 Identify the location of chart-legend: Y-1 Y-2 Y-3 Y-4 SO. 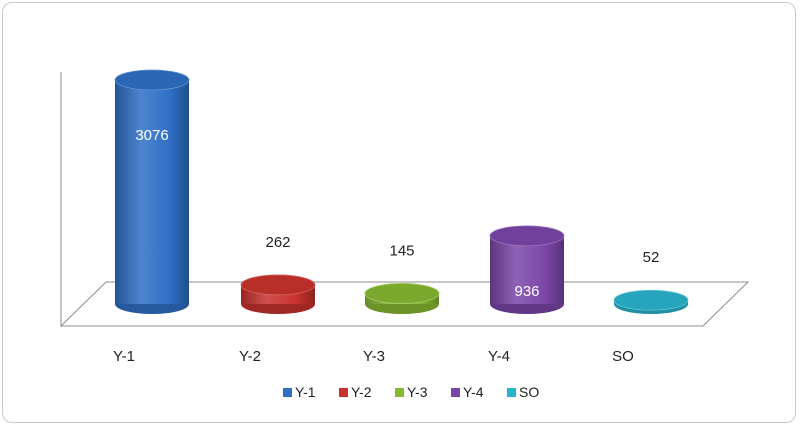
(411, 392).